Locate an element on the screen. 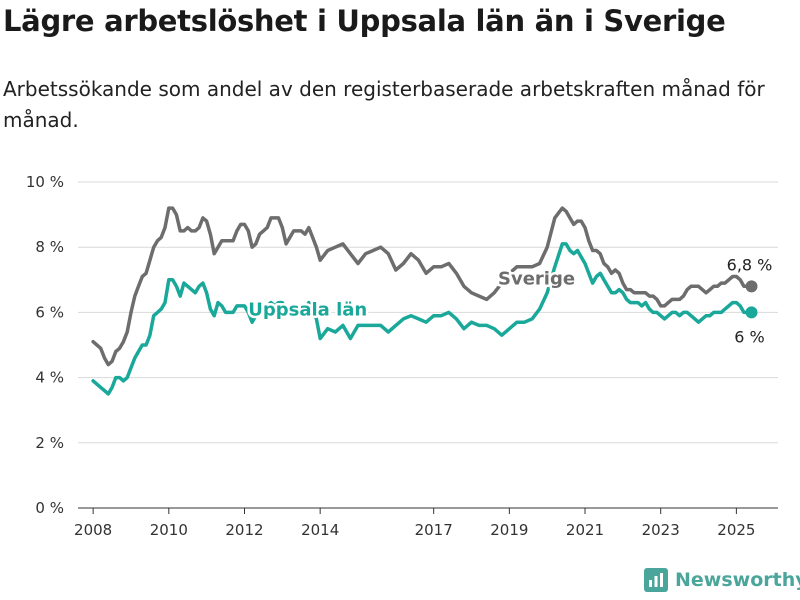 This screenshot has width=800, height=600. x-tick-label: 2010 is located at coordinates (169, 530).